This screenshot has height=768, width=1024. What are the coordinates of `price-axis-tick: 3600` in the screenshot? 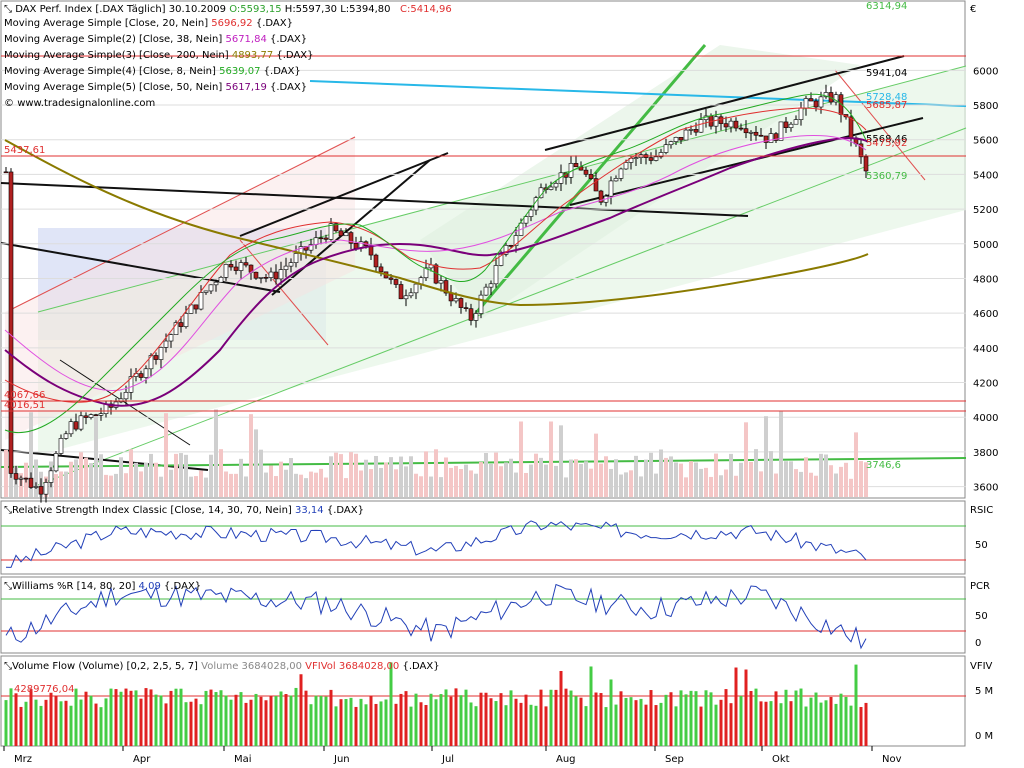 It's located at (985, 488).